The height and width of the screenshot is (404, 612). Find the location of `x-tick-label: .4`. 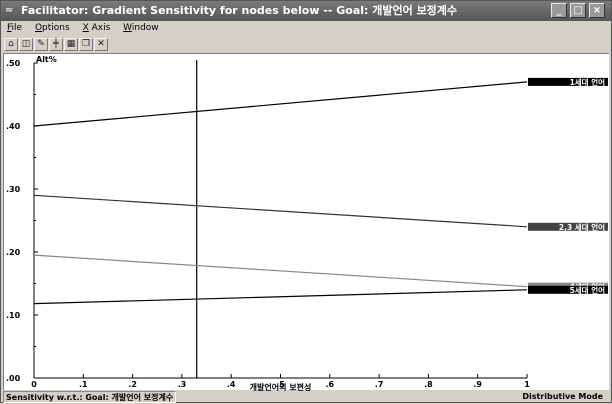

x-tick-label: .4 is located at coordinates (231, 384).